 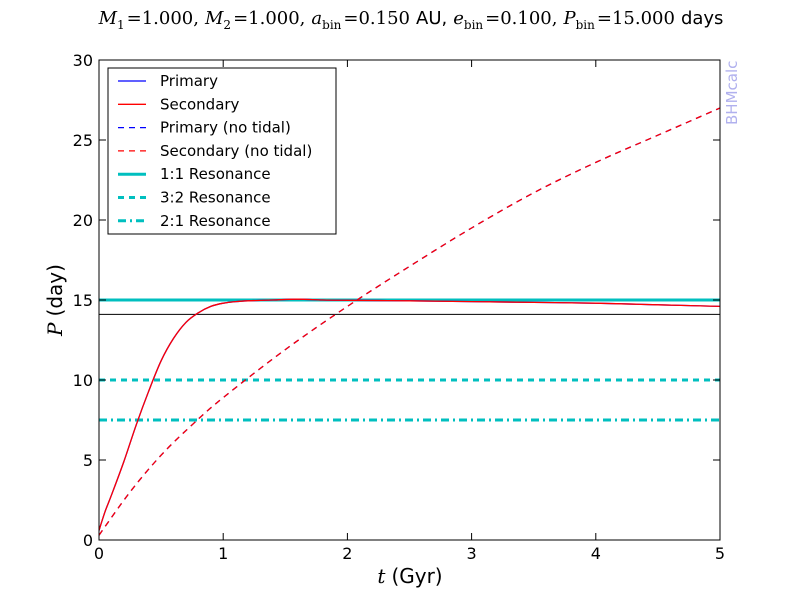 I want to click on y-axis-label: P (day), so click(x=55, y=300).